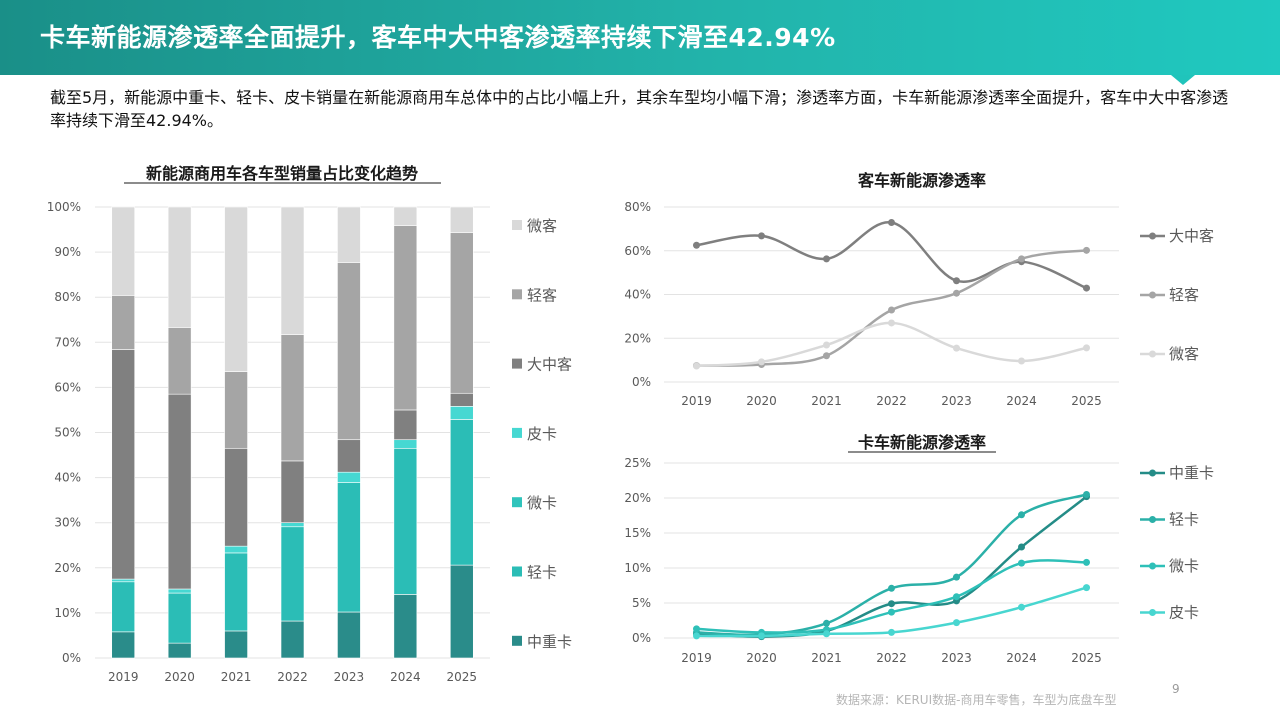 Image resolution: width=1280 pixels, height=720 pixels. I want to click on line-x-tick-label: 2020, so click(761, 658).